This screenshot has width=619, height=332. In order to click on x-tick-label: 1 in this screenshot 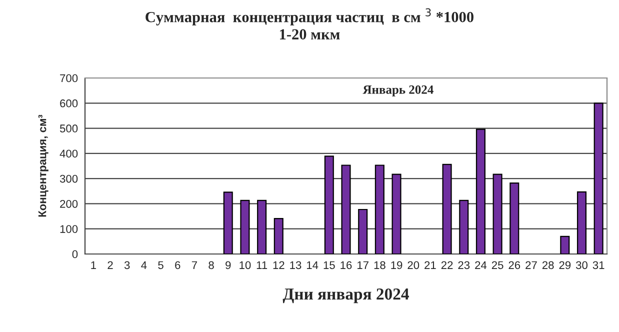, I will do `click(93, 265)`.